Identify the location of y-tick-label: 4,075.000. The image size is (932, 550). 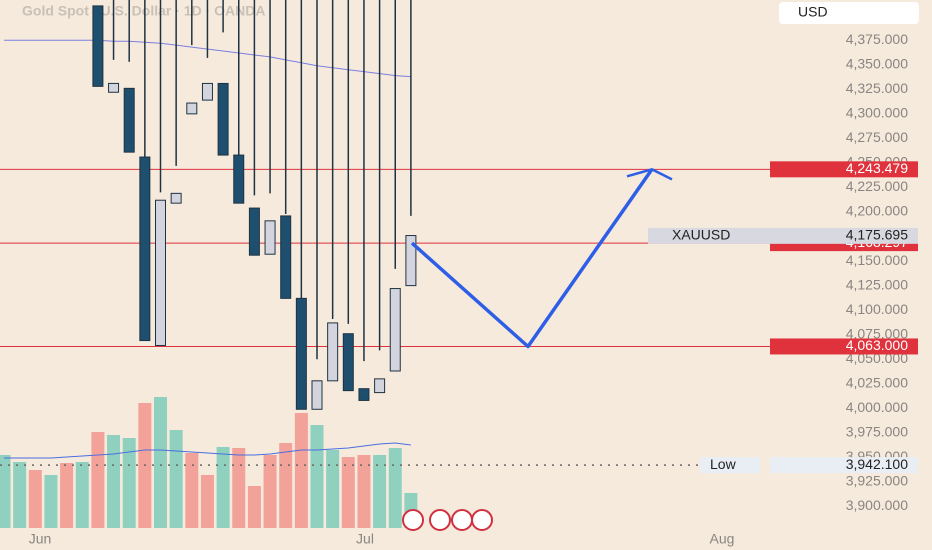
(877, 333).